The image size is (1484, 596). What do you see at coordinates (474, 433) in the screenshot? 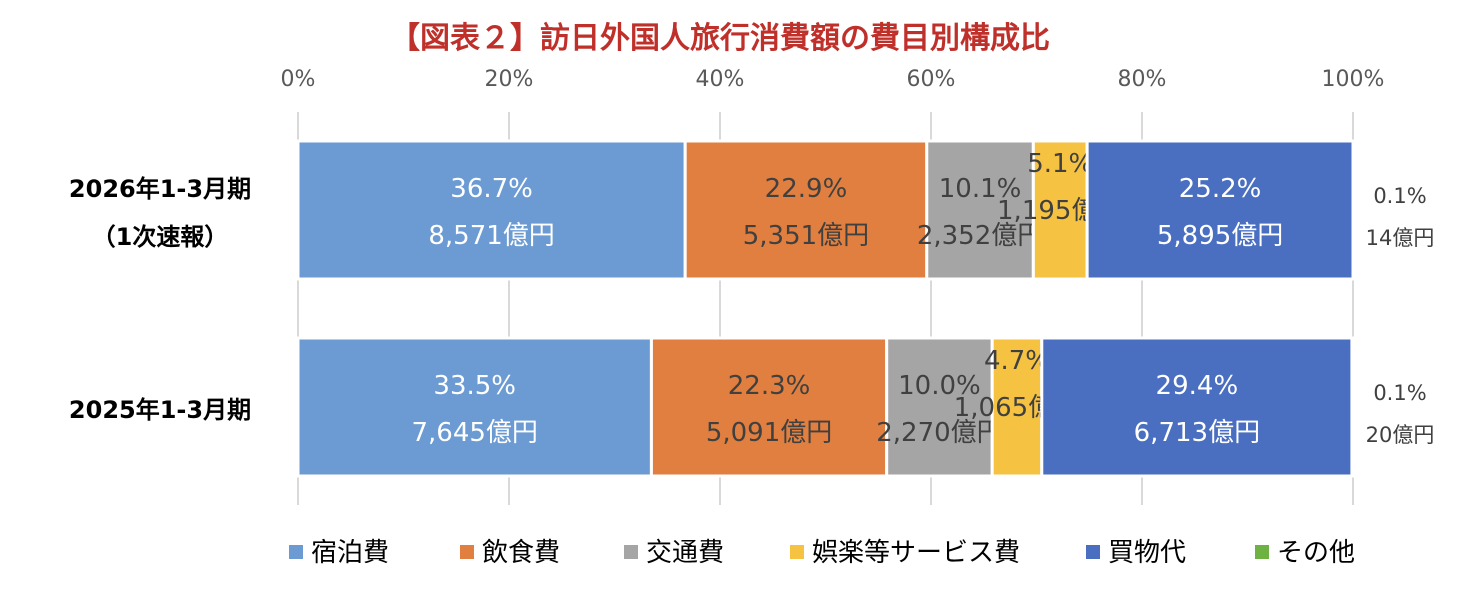
I see `data-label-amount: 7,645億円` at bounding box center [474, 433].